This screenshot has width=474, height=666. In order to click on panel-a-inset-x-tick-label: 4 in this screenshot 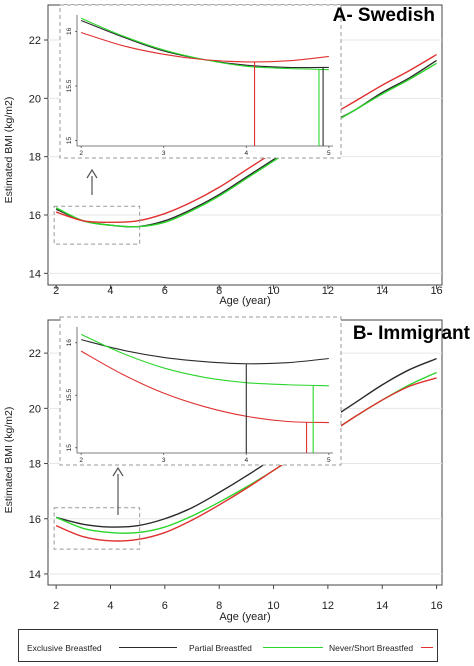, I will do `click(246, 153)`.